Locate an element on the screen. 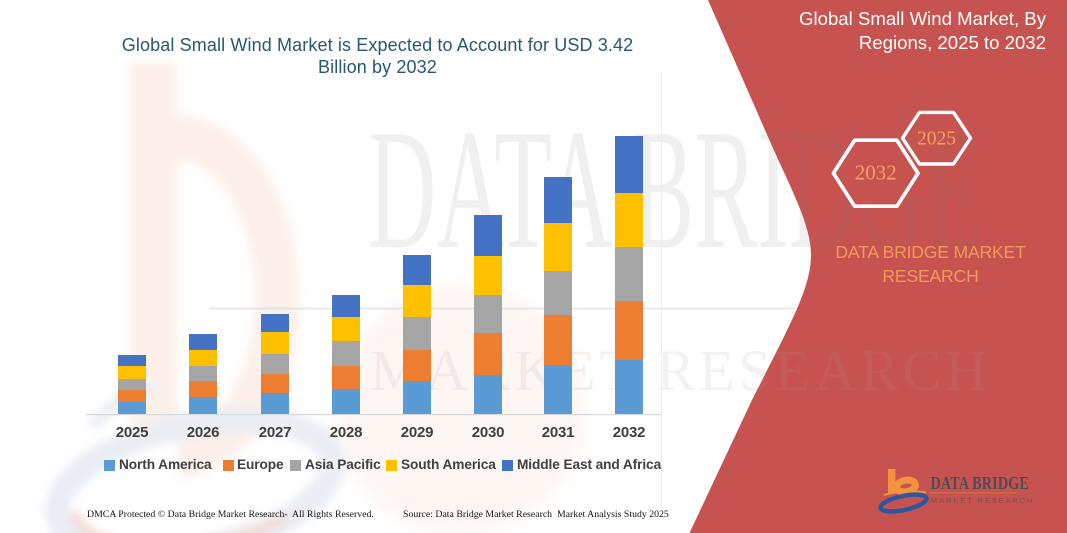 This screenshot has height=533, width=1067. svg-text: 2025 is located at coordinates (936, 139).